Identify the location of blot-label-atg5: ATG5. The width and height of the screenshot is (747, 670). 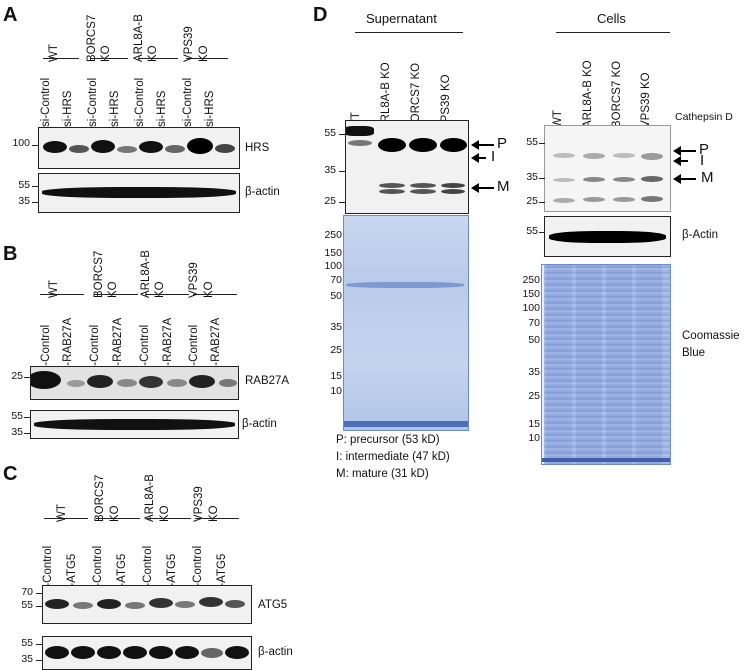
(273, 605).